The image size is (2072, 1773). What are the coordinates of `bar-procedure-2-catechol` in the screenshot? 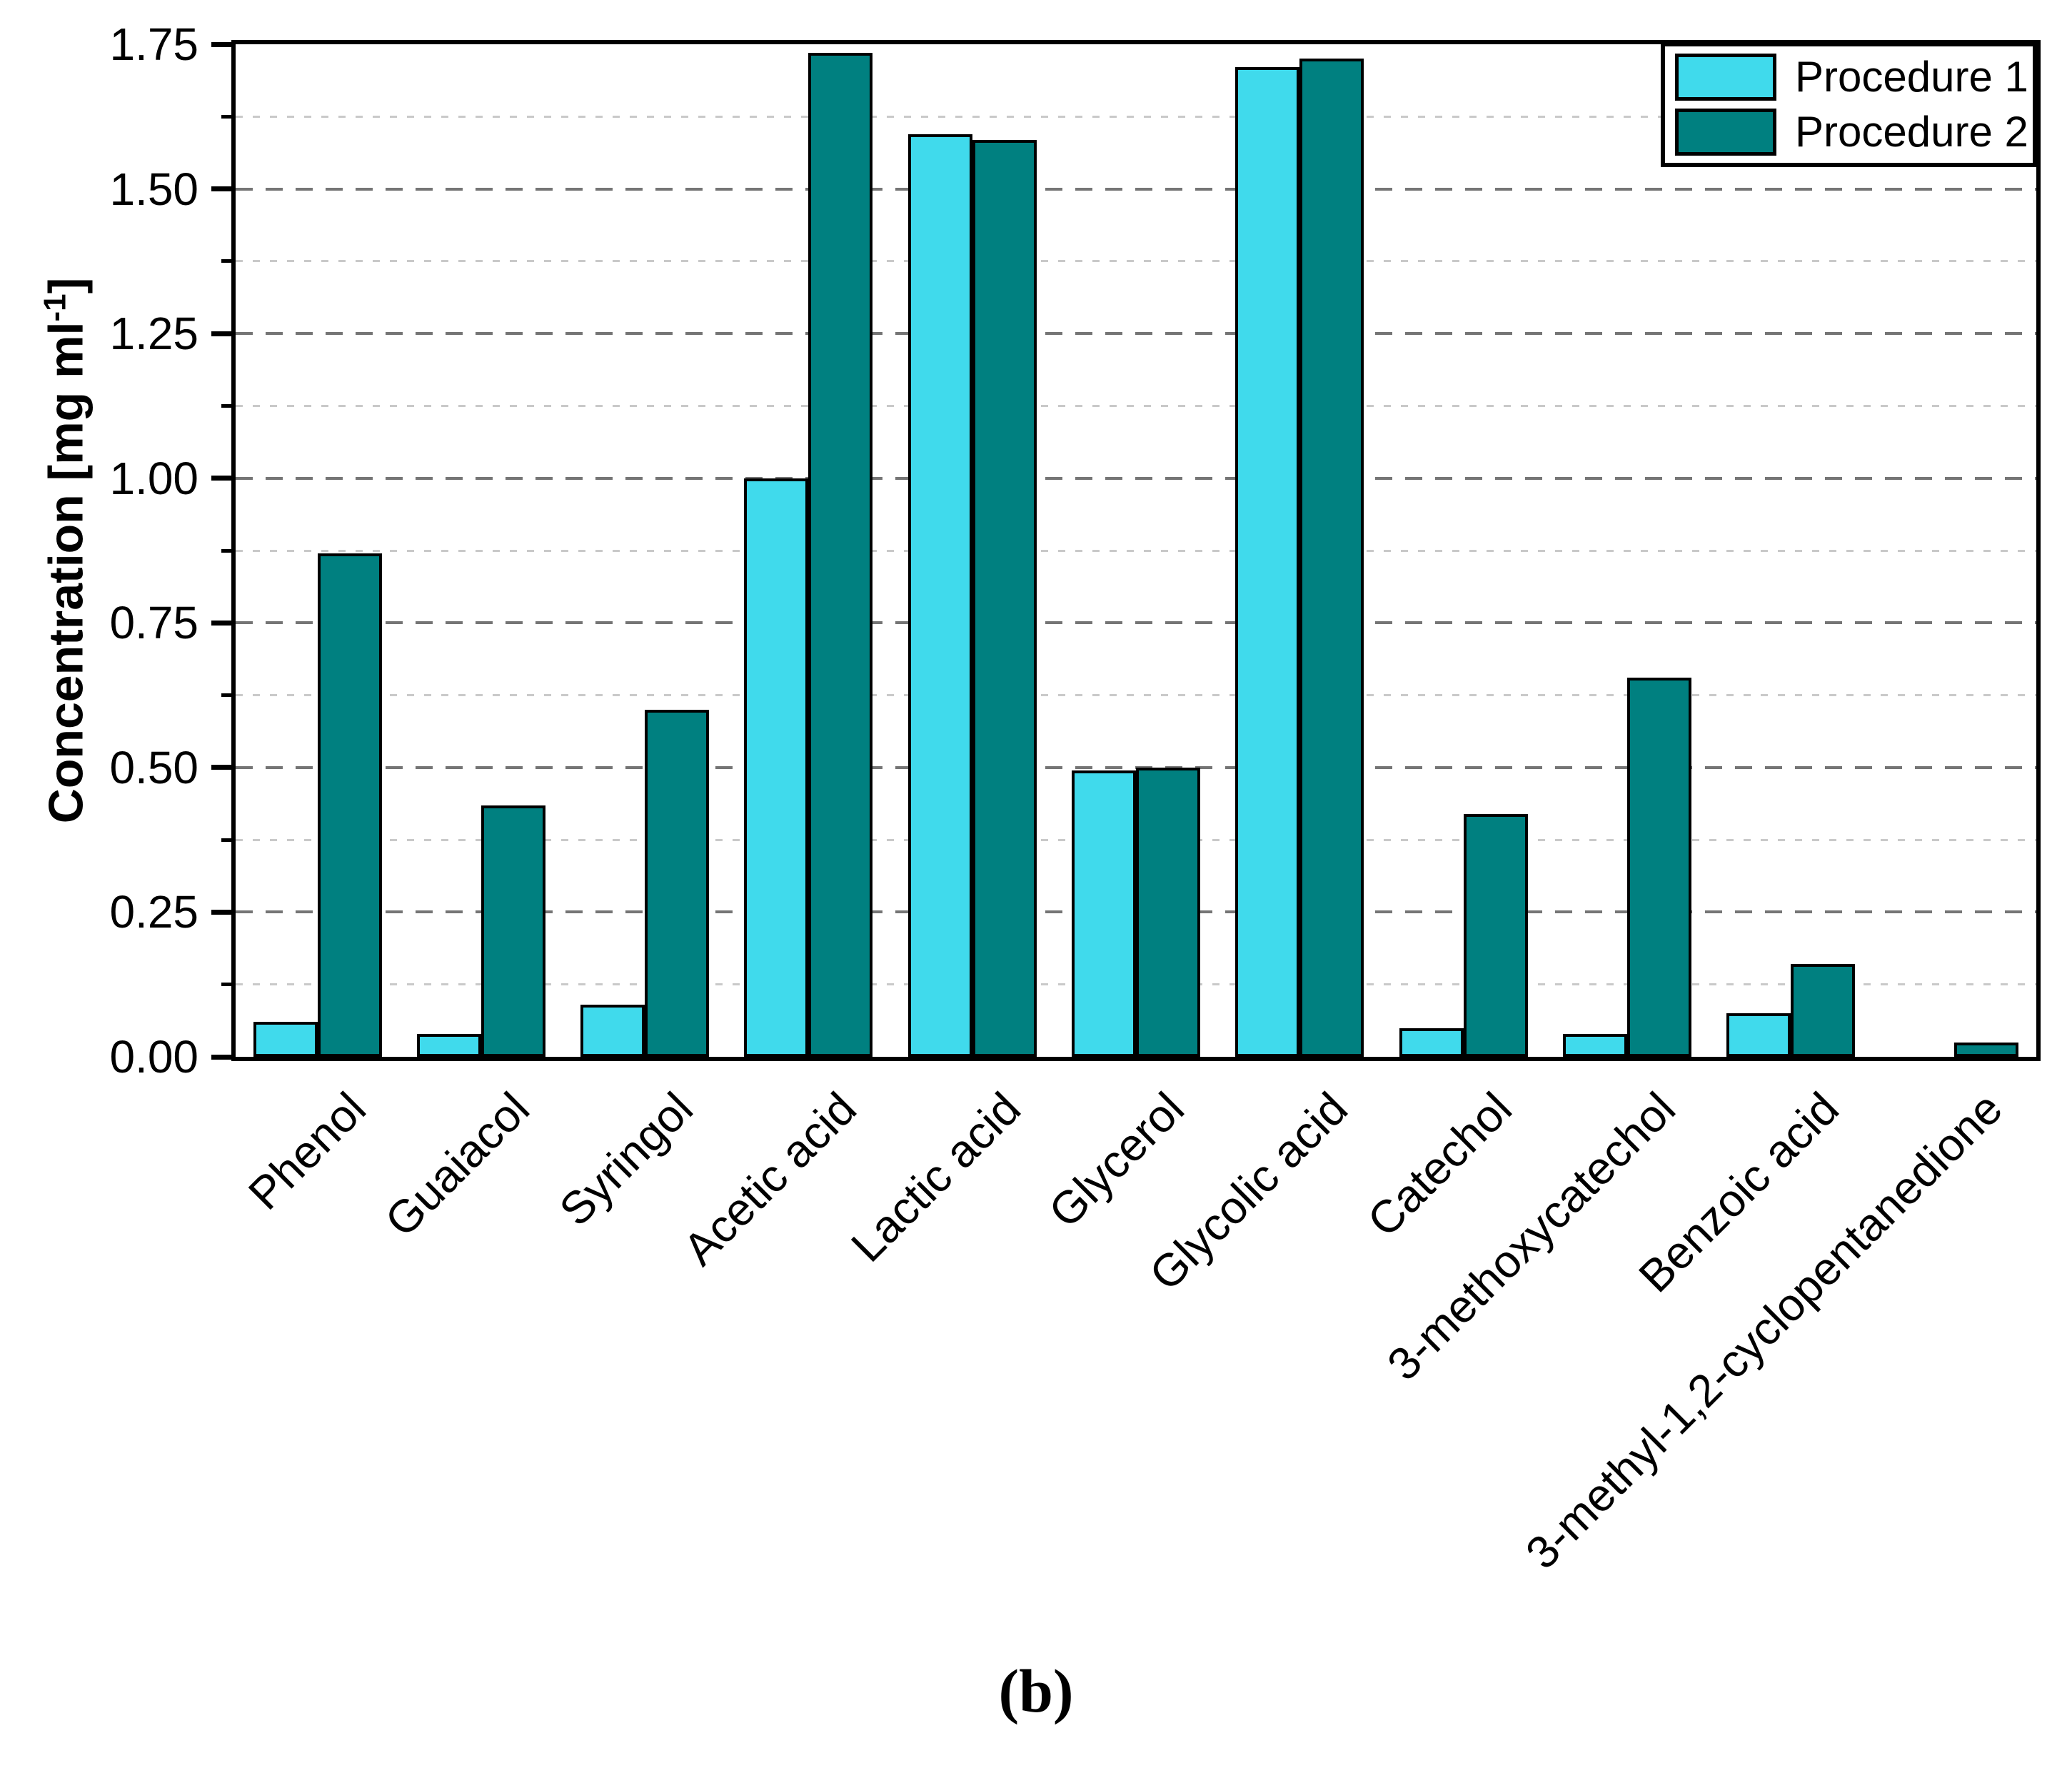 It's located at (1495, 935).